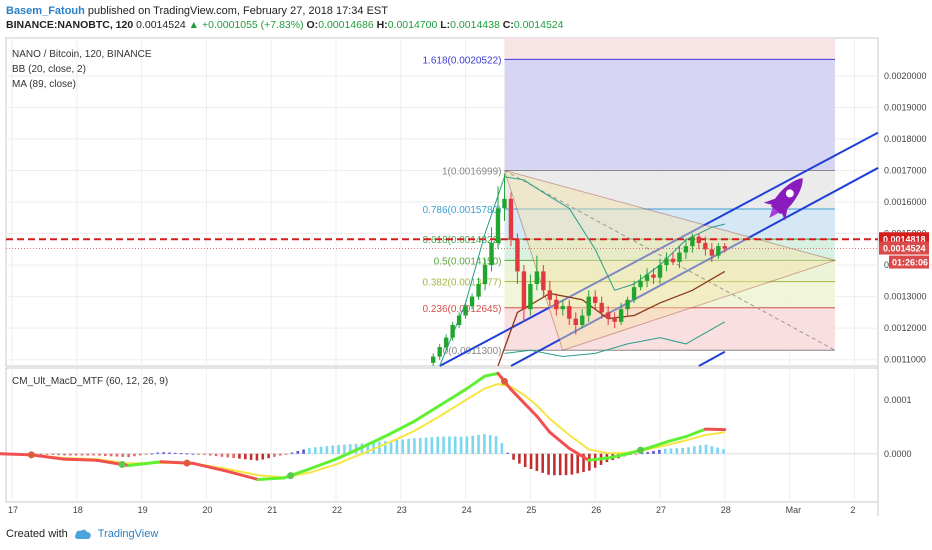  I want to click on last-price: 0.0014524, so click(161, 25).